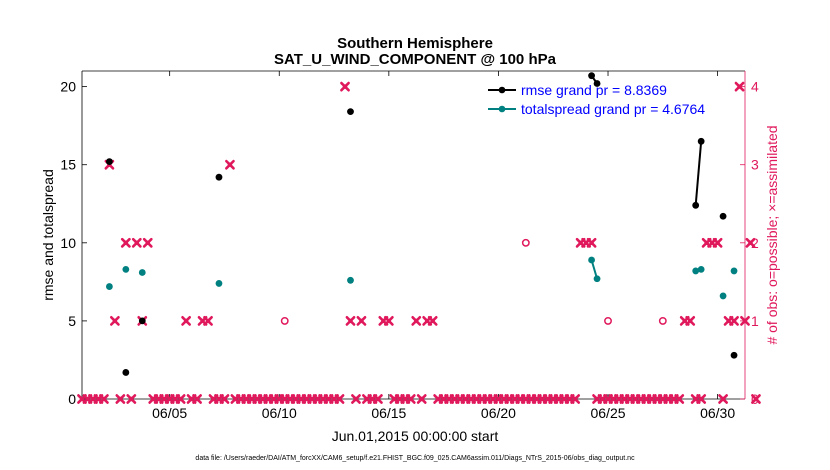  I want to click on y-axis-label: rmse and totalspread, so click(48, 235).